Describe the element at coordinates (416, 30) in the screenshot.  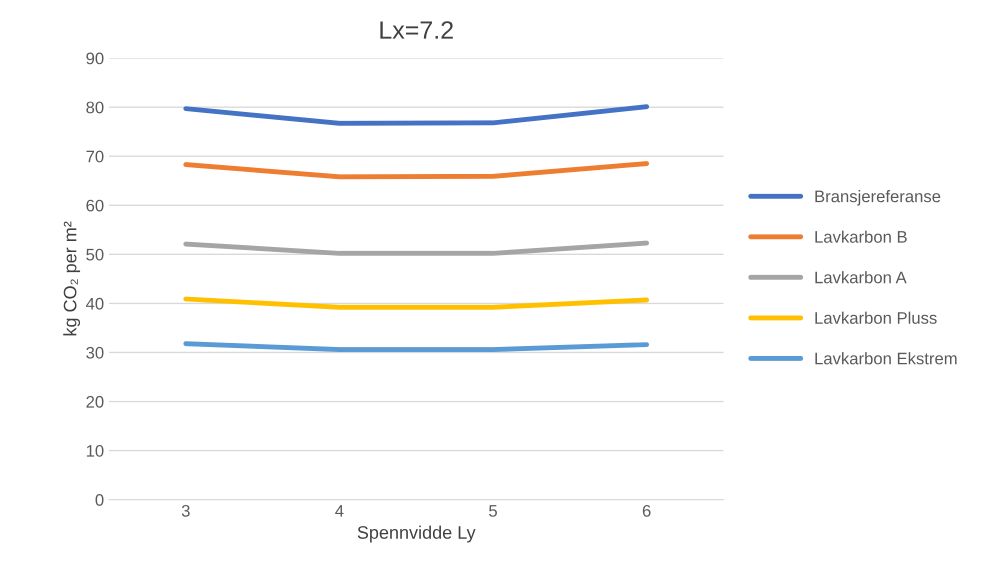
I see `chart-title: Lx=7.2` at that location.